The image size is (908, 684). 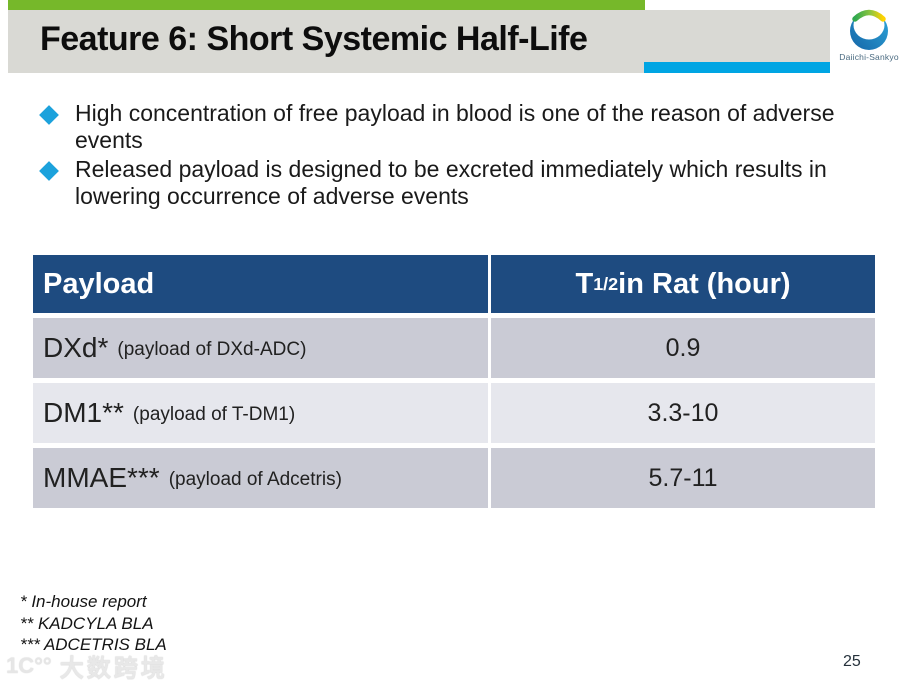 What do you see at coordinates (83, 412) in the screenshot?
I see `payload-name: DM1**` at bounding box center [83, 412].